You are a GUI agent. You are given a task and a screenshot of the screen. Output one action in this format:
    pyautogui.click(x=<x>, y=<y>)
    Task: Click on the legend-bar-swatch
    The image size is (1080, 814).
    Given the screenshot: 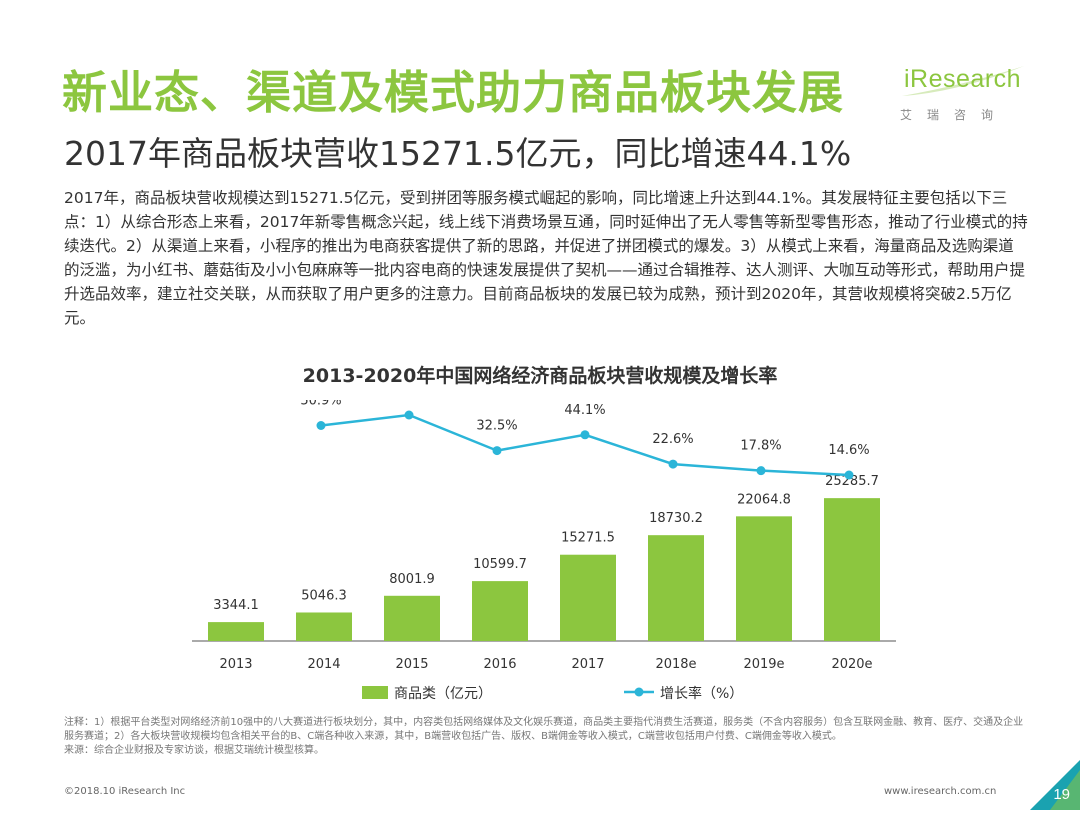 What is the action you would take?
    pyautogui.click(x=375, y=692)
    